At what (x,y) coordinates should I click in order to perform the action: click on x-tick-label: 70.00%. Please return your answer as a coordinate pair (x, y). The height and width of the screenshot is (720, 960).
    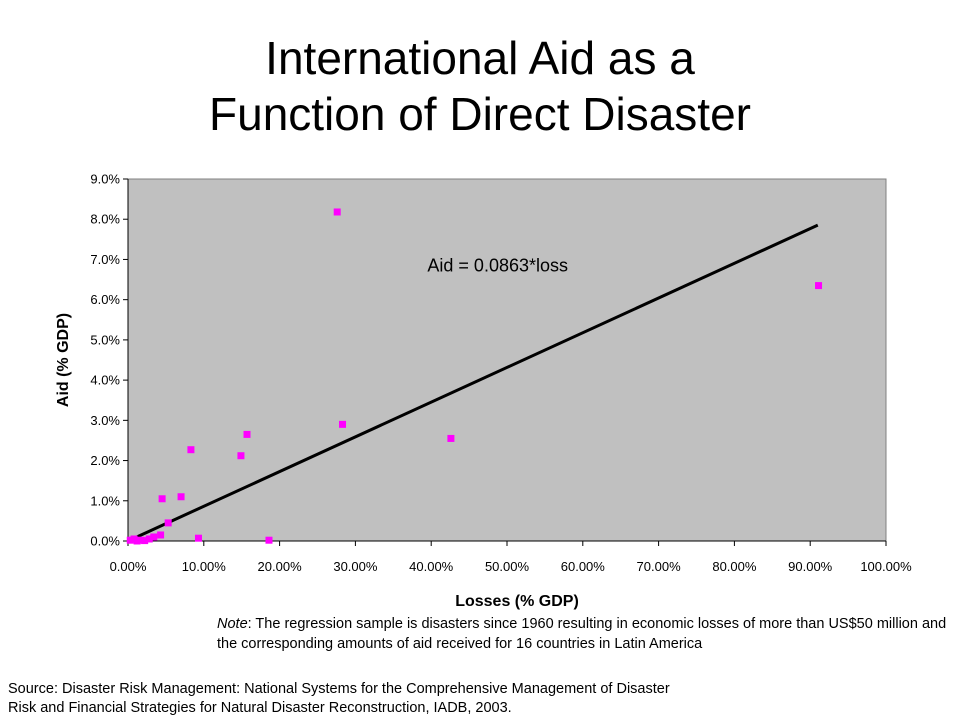
    Looking at the image, I should click on (659, 566).